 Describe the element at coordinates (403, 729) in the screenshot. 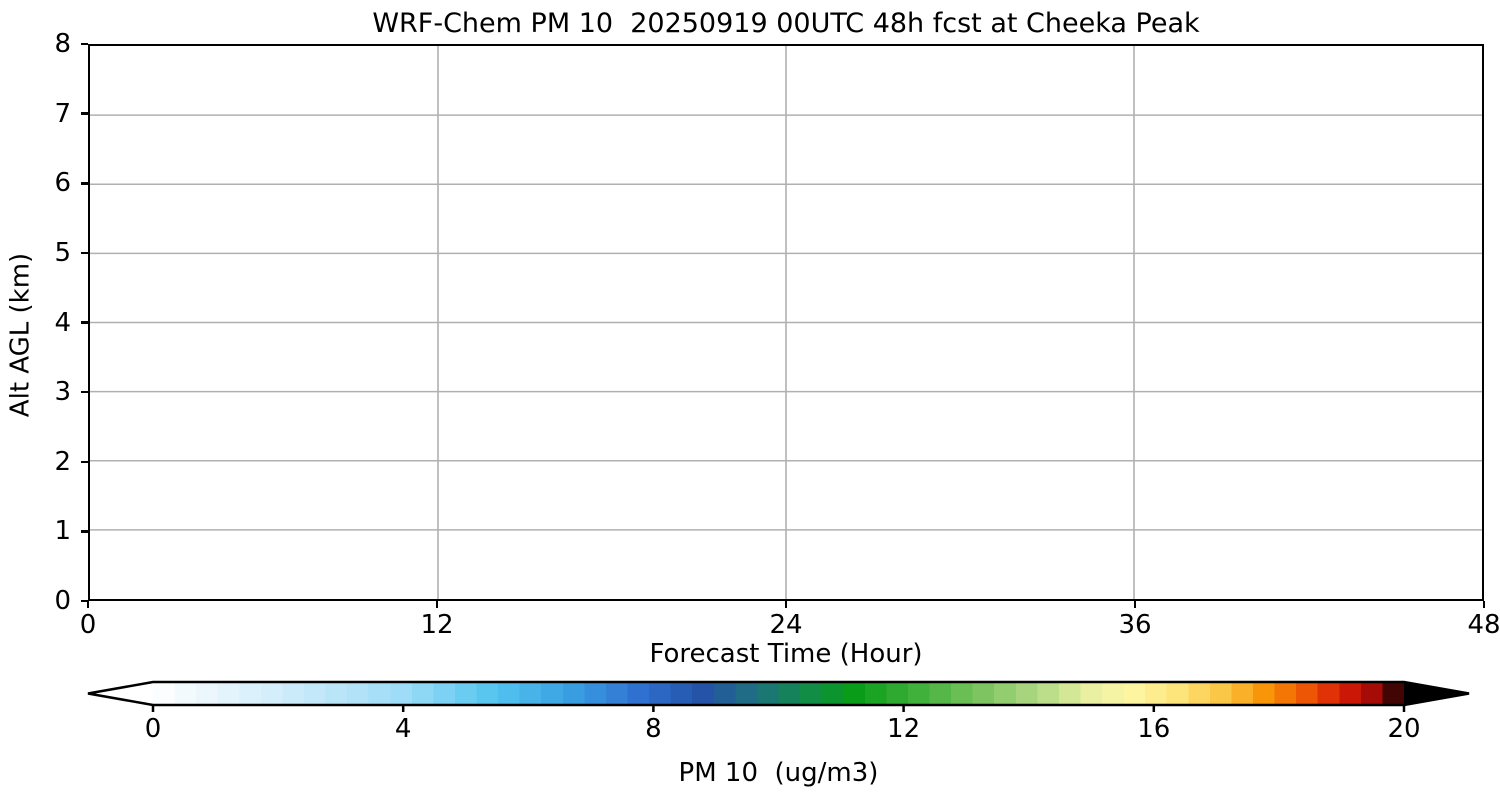

I see `colorbar-tick-label: 4` at that location.